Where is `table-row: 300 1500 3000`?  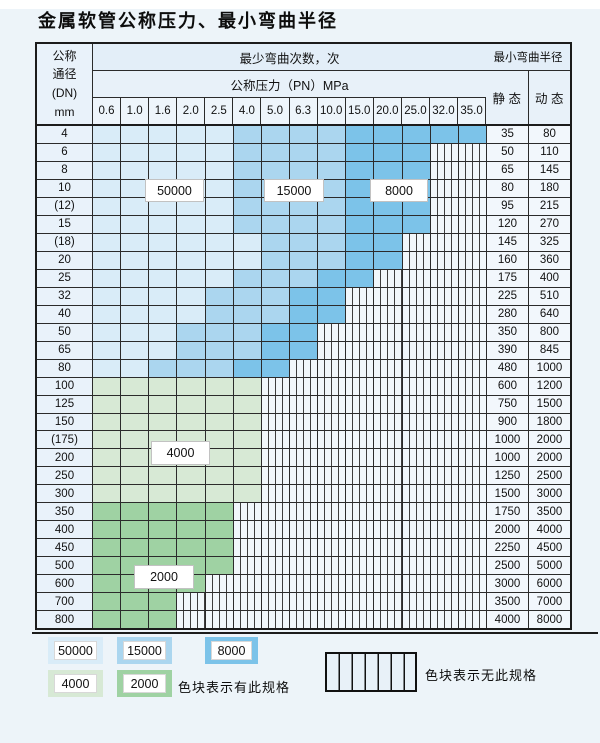 table-row: 300 1500 3000 is located at coordinates (303, 494).